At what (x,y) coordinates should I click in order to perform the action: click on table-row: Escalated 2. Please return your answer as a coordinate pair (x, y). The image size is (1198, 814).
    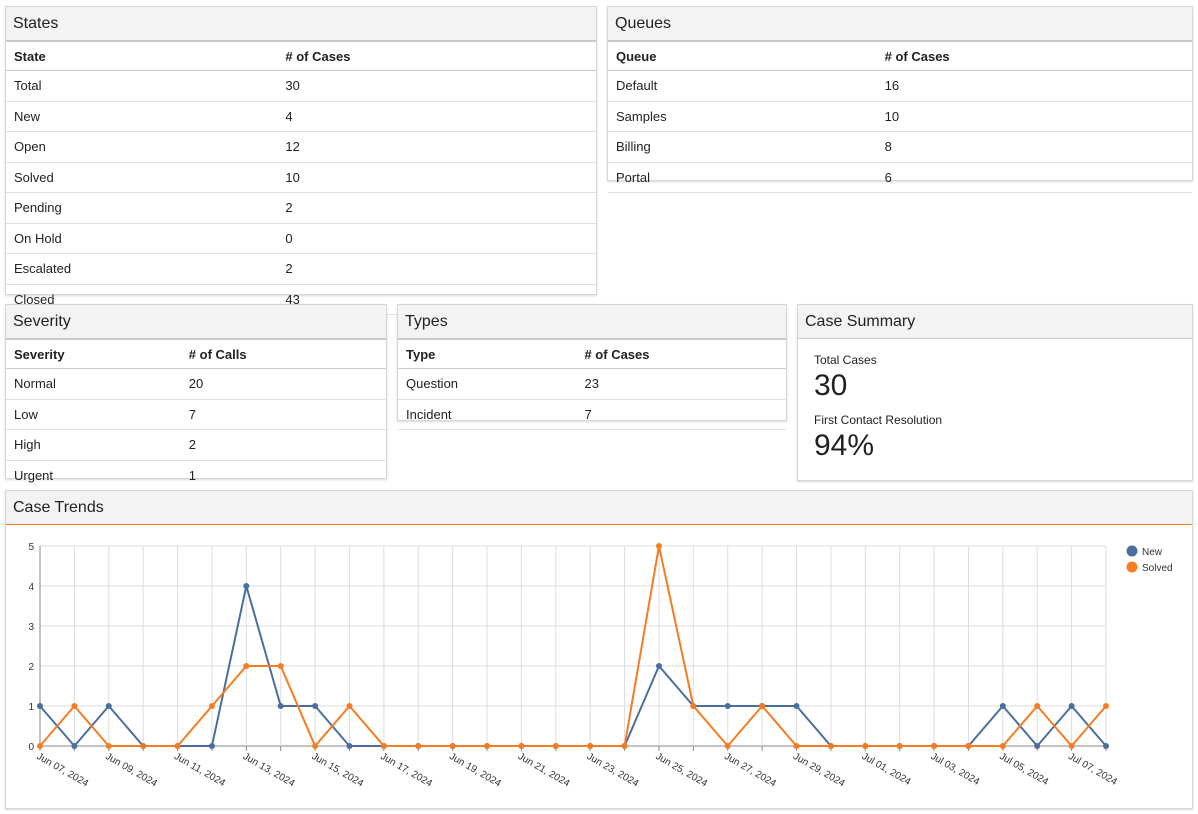
    Looking at the image, I should click on (301, 269).